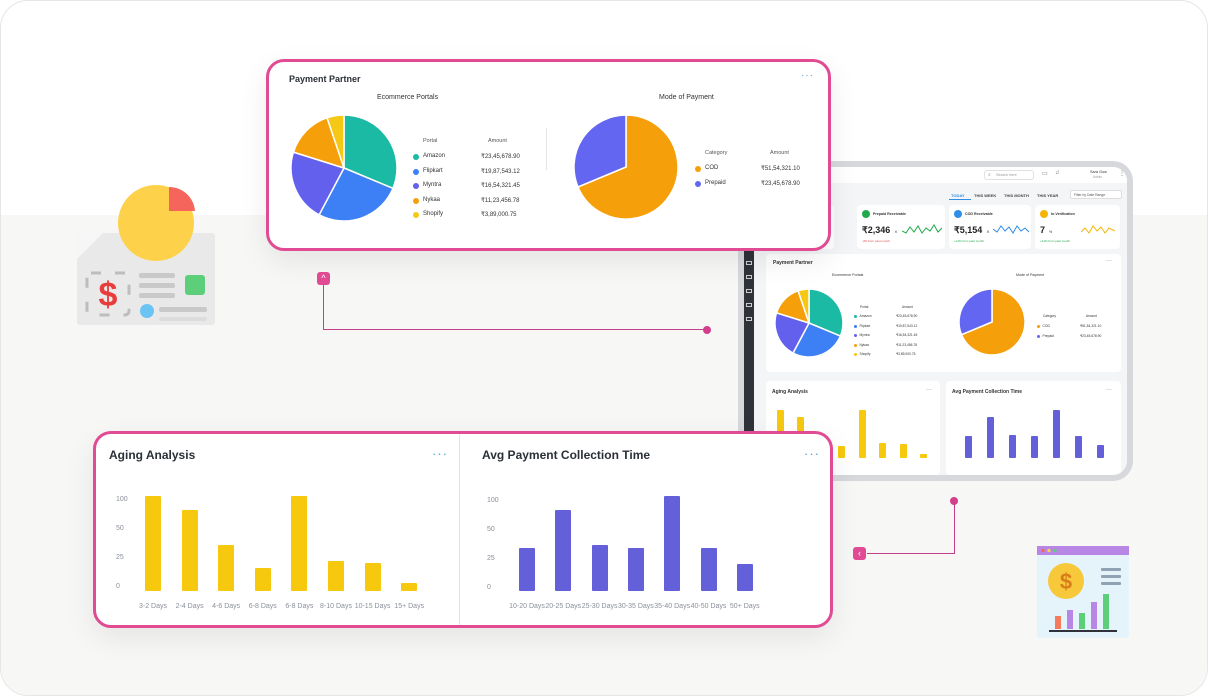 The image size is (1208, 696). Describe the element at coordinates (491, 558) in the screenshot. I see `y-axis-tick: 25` at that location.